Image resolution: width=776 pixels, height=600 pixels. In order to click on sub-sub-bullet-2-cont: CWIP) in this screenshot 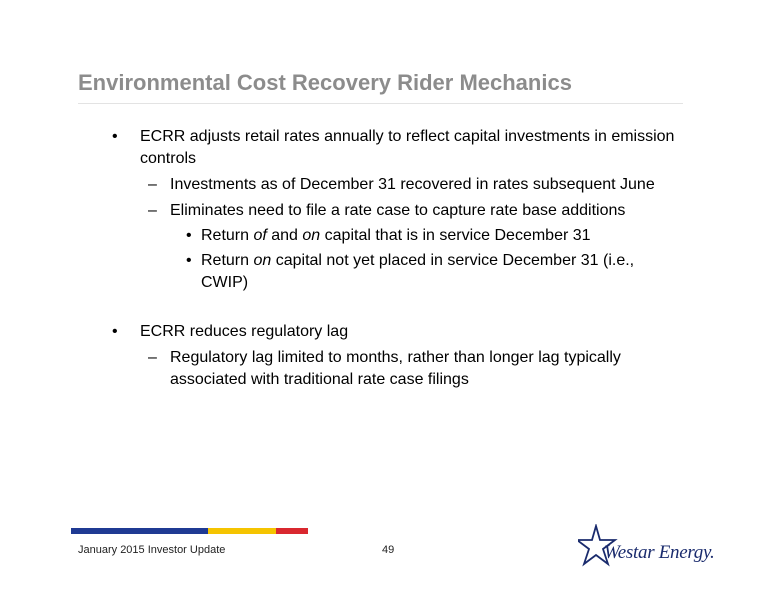, I will do `click(224, 283)`.